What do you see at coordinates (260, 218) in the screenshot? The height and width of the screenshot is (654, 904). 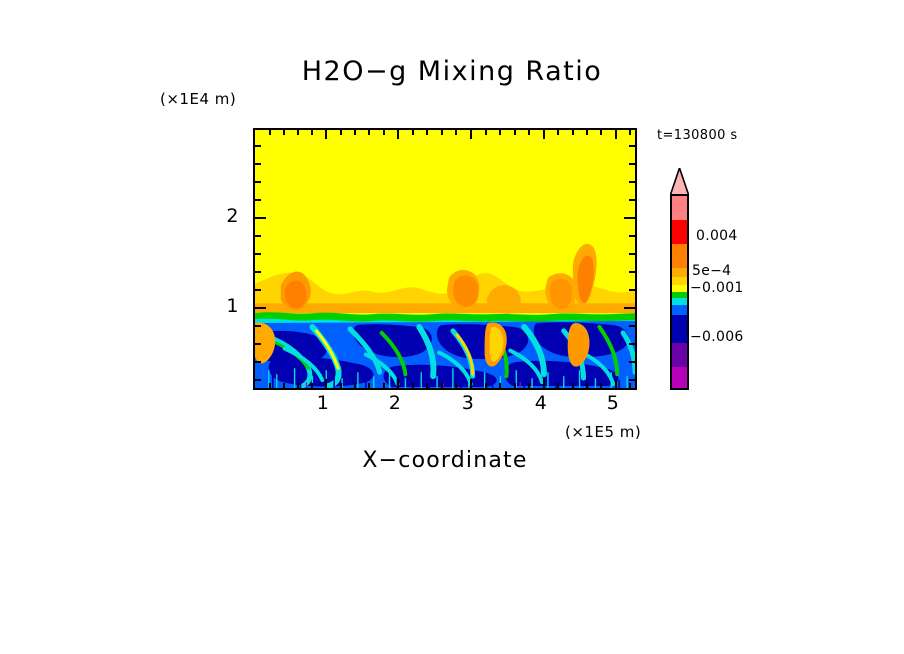 I see `y-major-tick` at bounding box center [260, 218].